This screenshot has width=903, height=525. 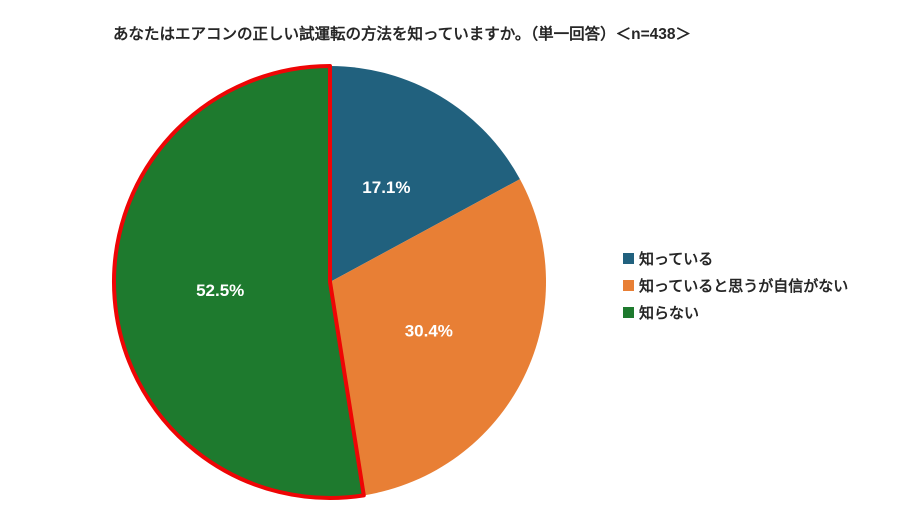 I want to click on legend-label: 知らない, so click(x=669, y=313).